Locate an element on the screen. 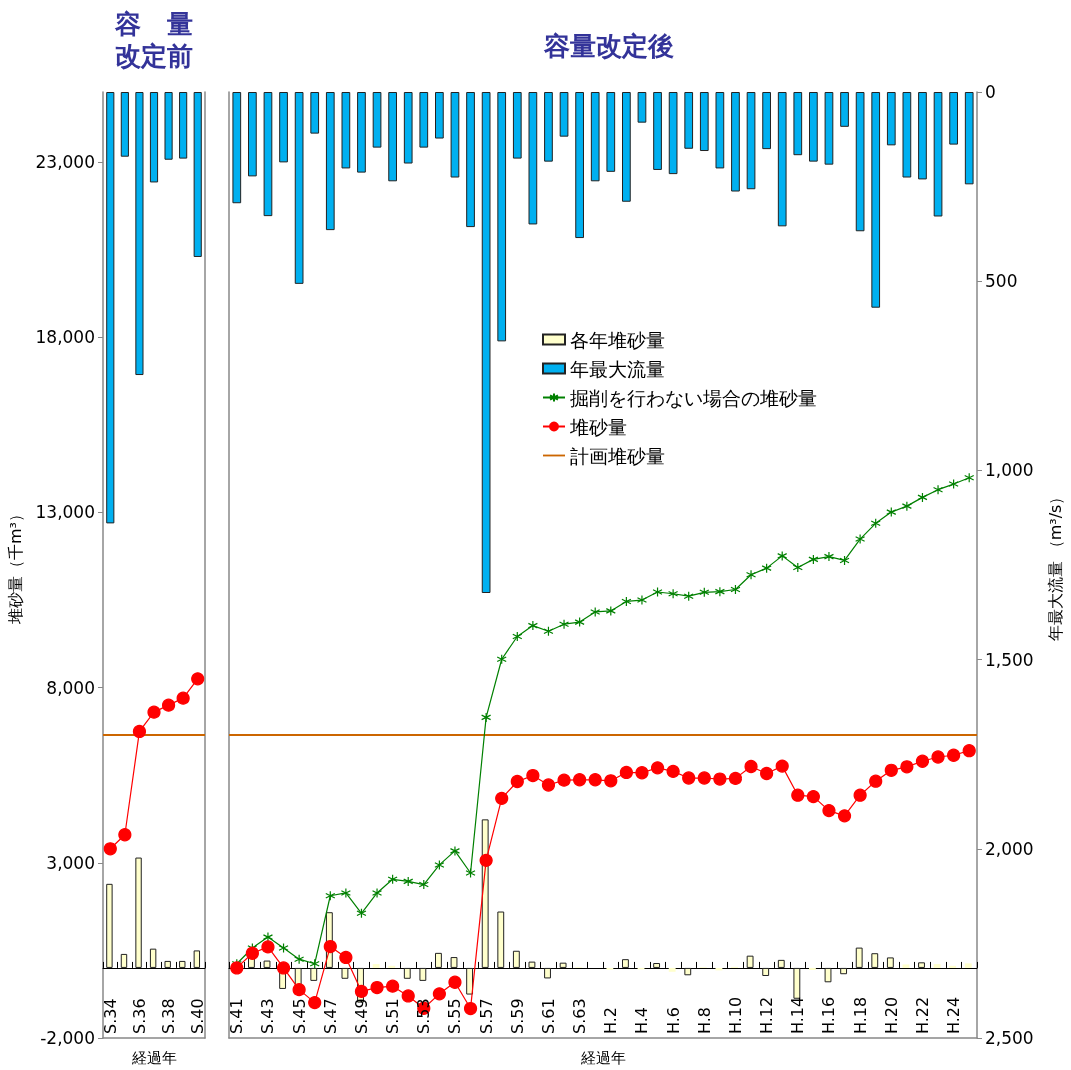 The height and width of the screenshot is (1070, 1071). x-tick-label: H.10 is located at coordinates (735, 1015).